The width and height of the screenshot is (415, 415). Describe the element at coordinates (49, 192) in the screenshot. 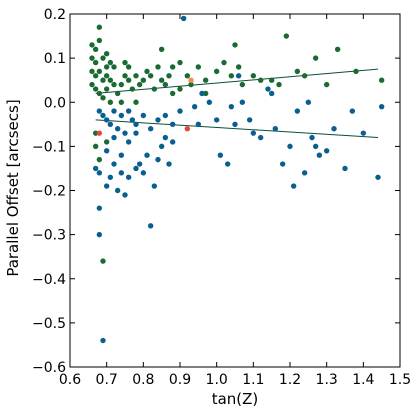

I see `y-tick-label: −0.2` at that location.